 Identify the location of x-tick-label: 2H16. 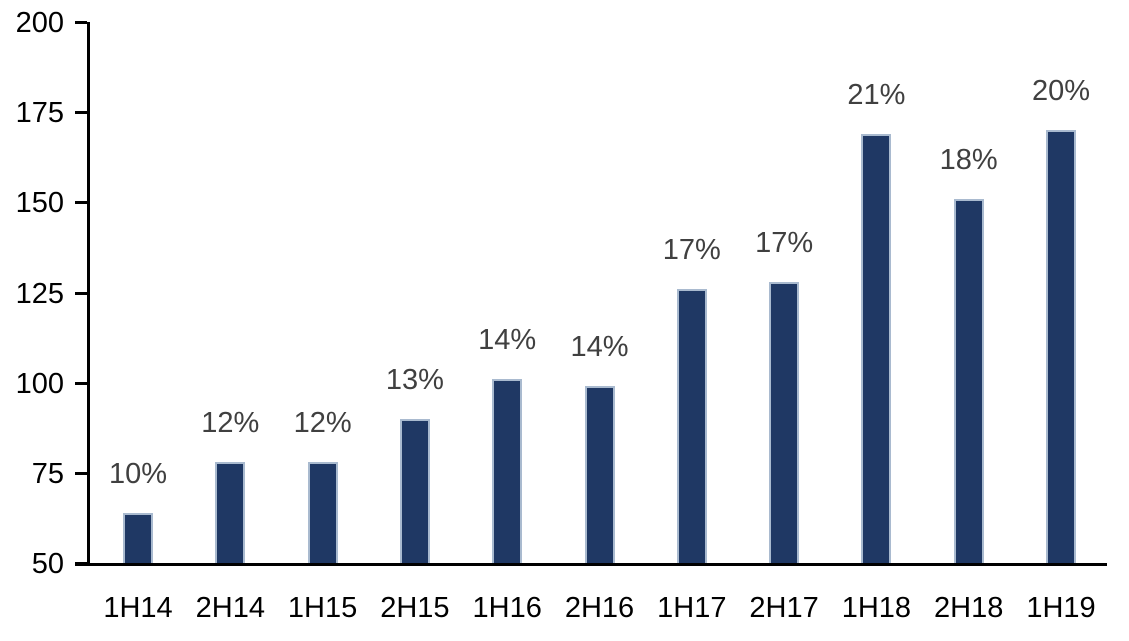
(599, 608).